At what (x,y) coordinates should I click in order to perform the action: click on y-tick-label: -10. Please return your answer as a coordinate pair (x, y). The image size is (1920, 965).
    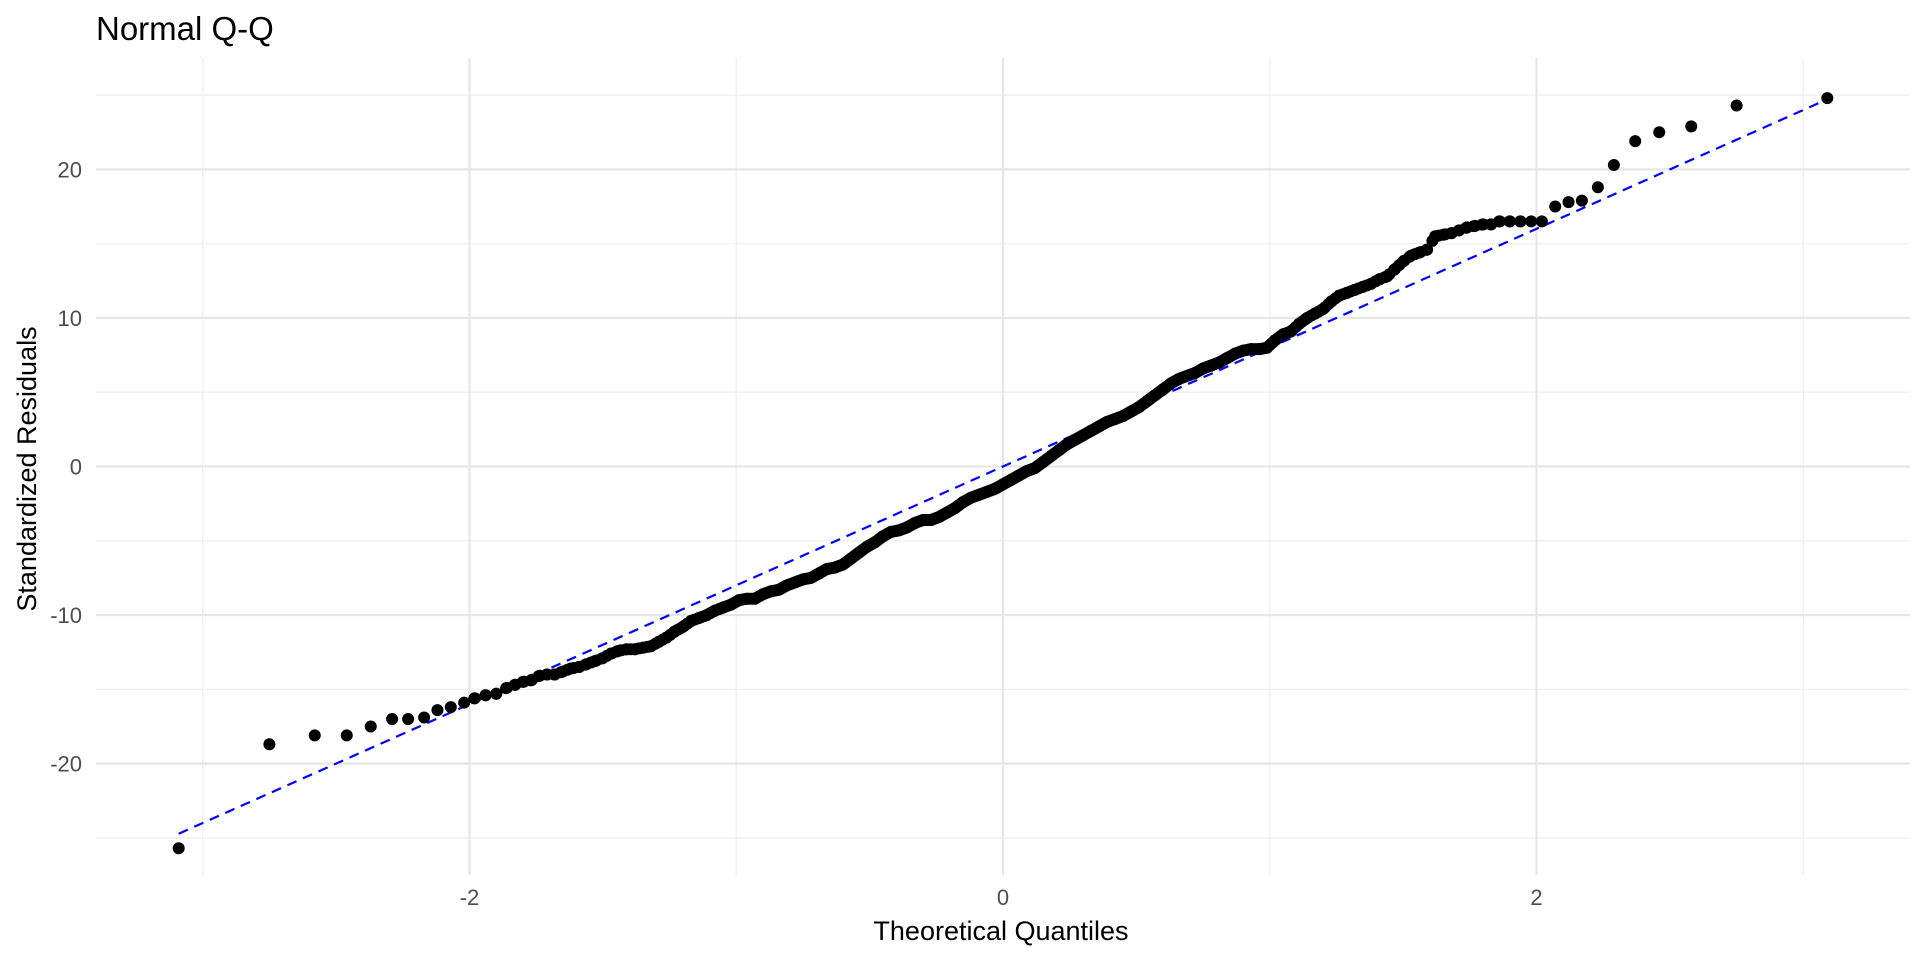
    Looking at the image, I should click on (66, 615).